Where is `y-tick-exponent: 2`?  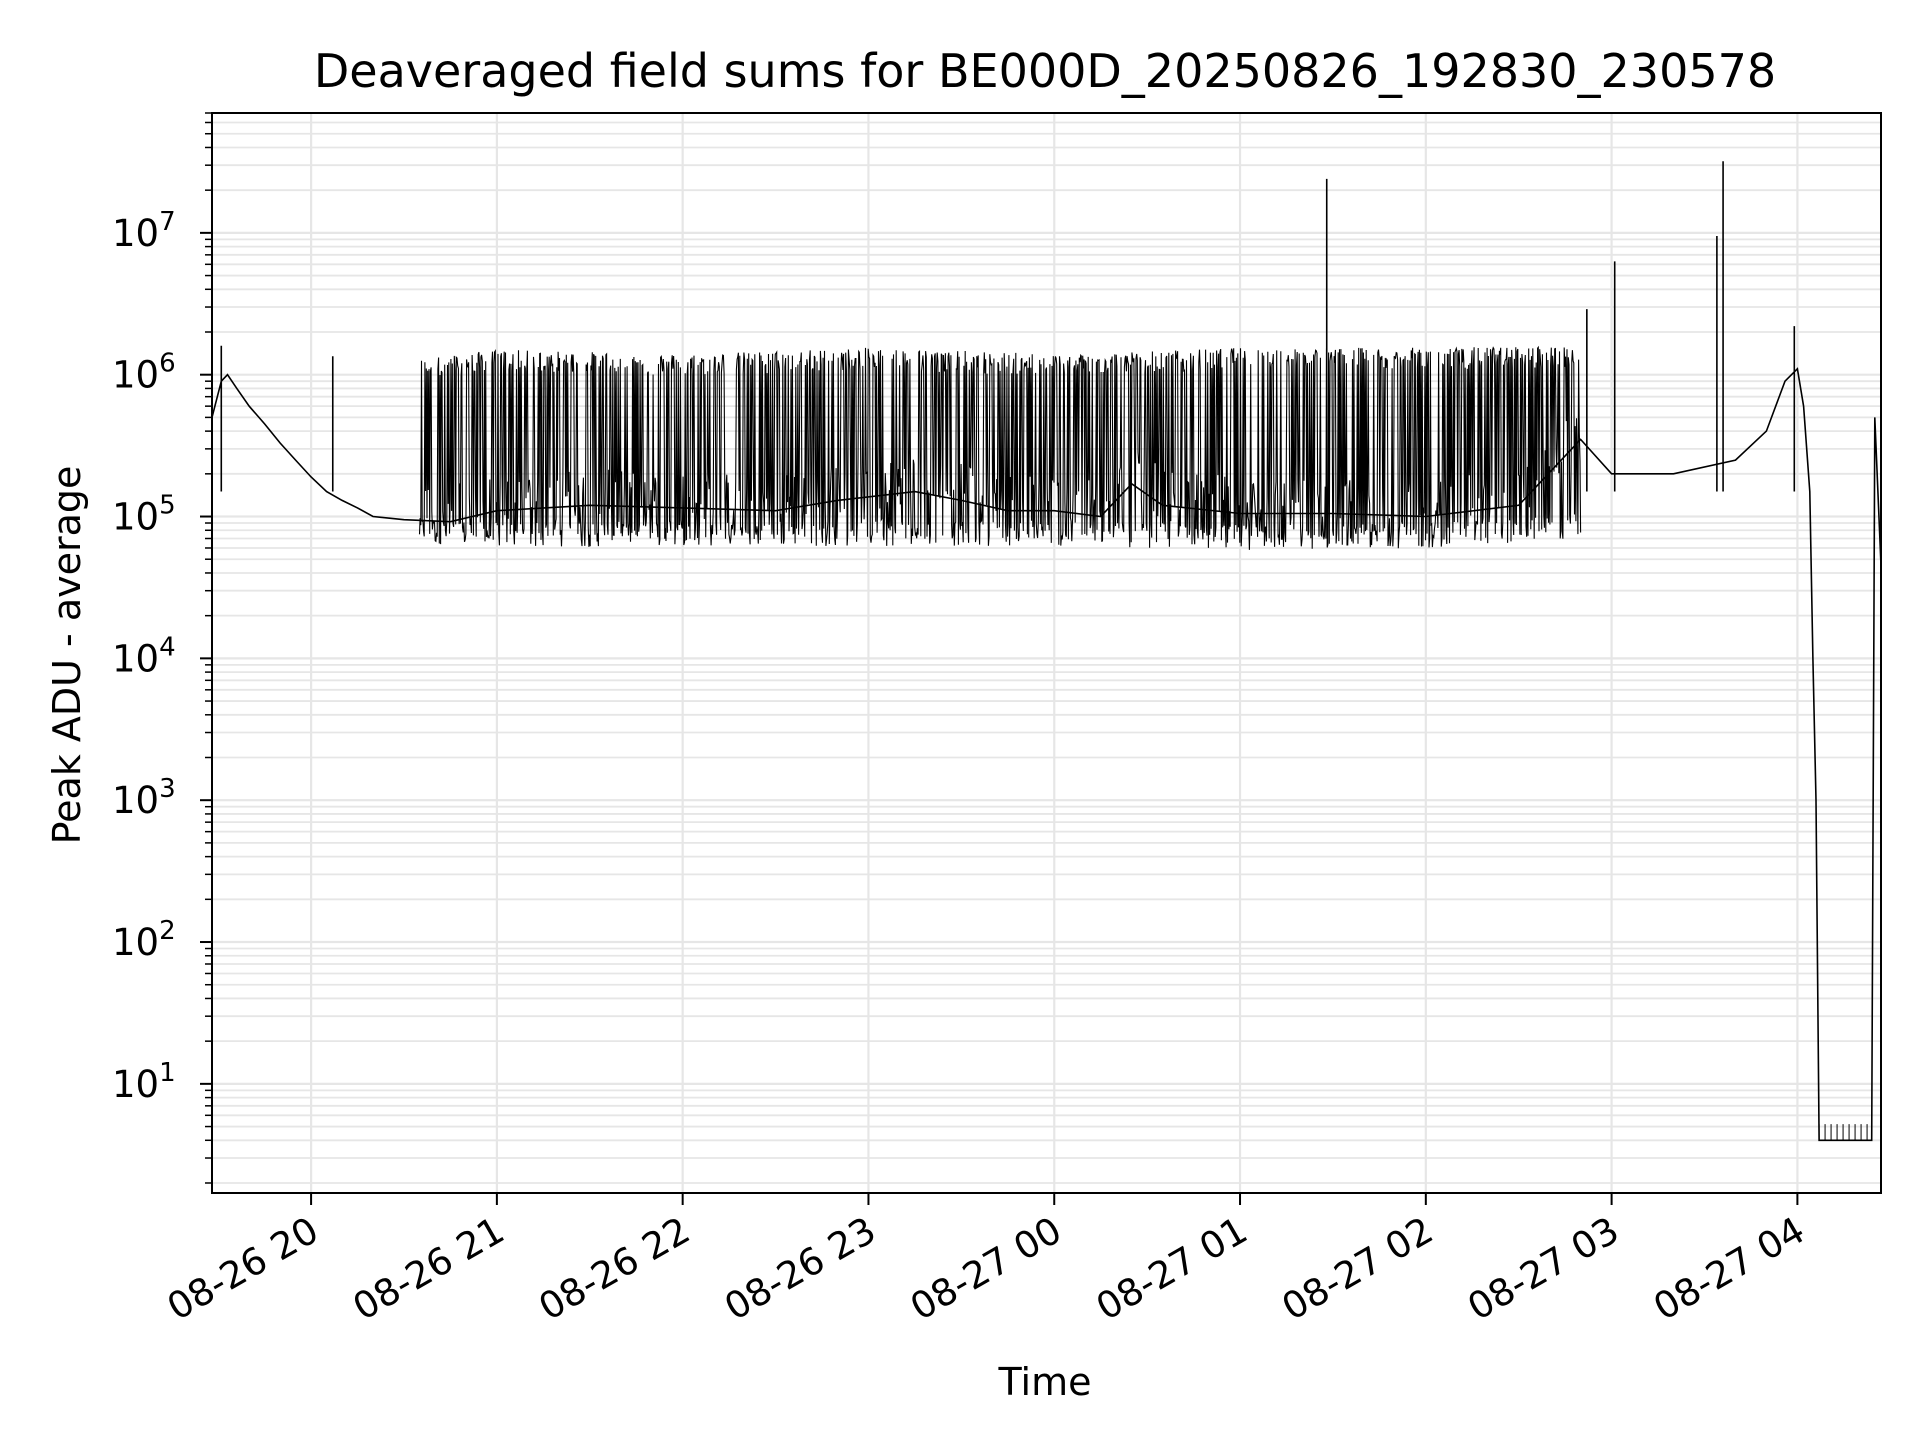
y-tick-exponent: 2 is located at coordinates (167, 931).